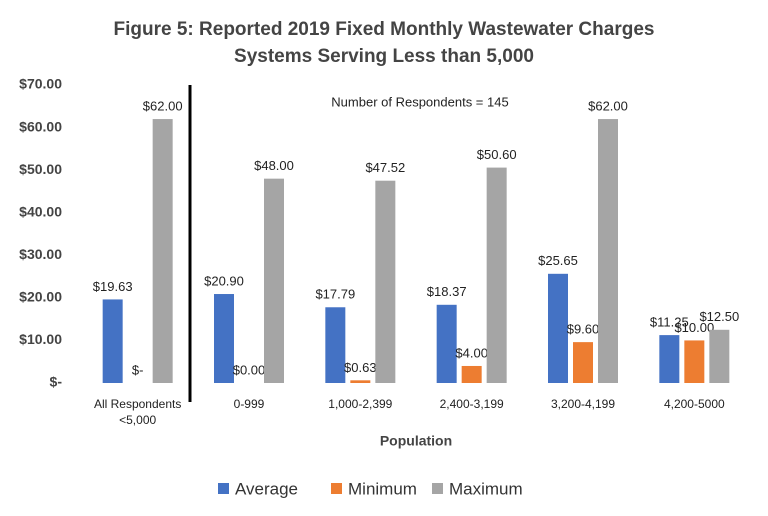  What do you see at coordinates (669, 322) in the screenshot?
I see `data-label: $11.25` at bounding box center [669, 322].